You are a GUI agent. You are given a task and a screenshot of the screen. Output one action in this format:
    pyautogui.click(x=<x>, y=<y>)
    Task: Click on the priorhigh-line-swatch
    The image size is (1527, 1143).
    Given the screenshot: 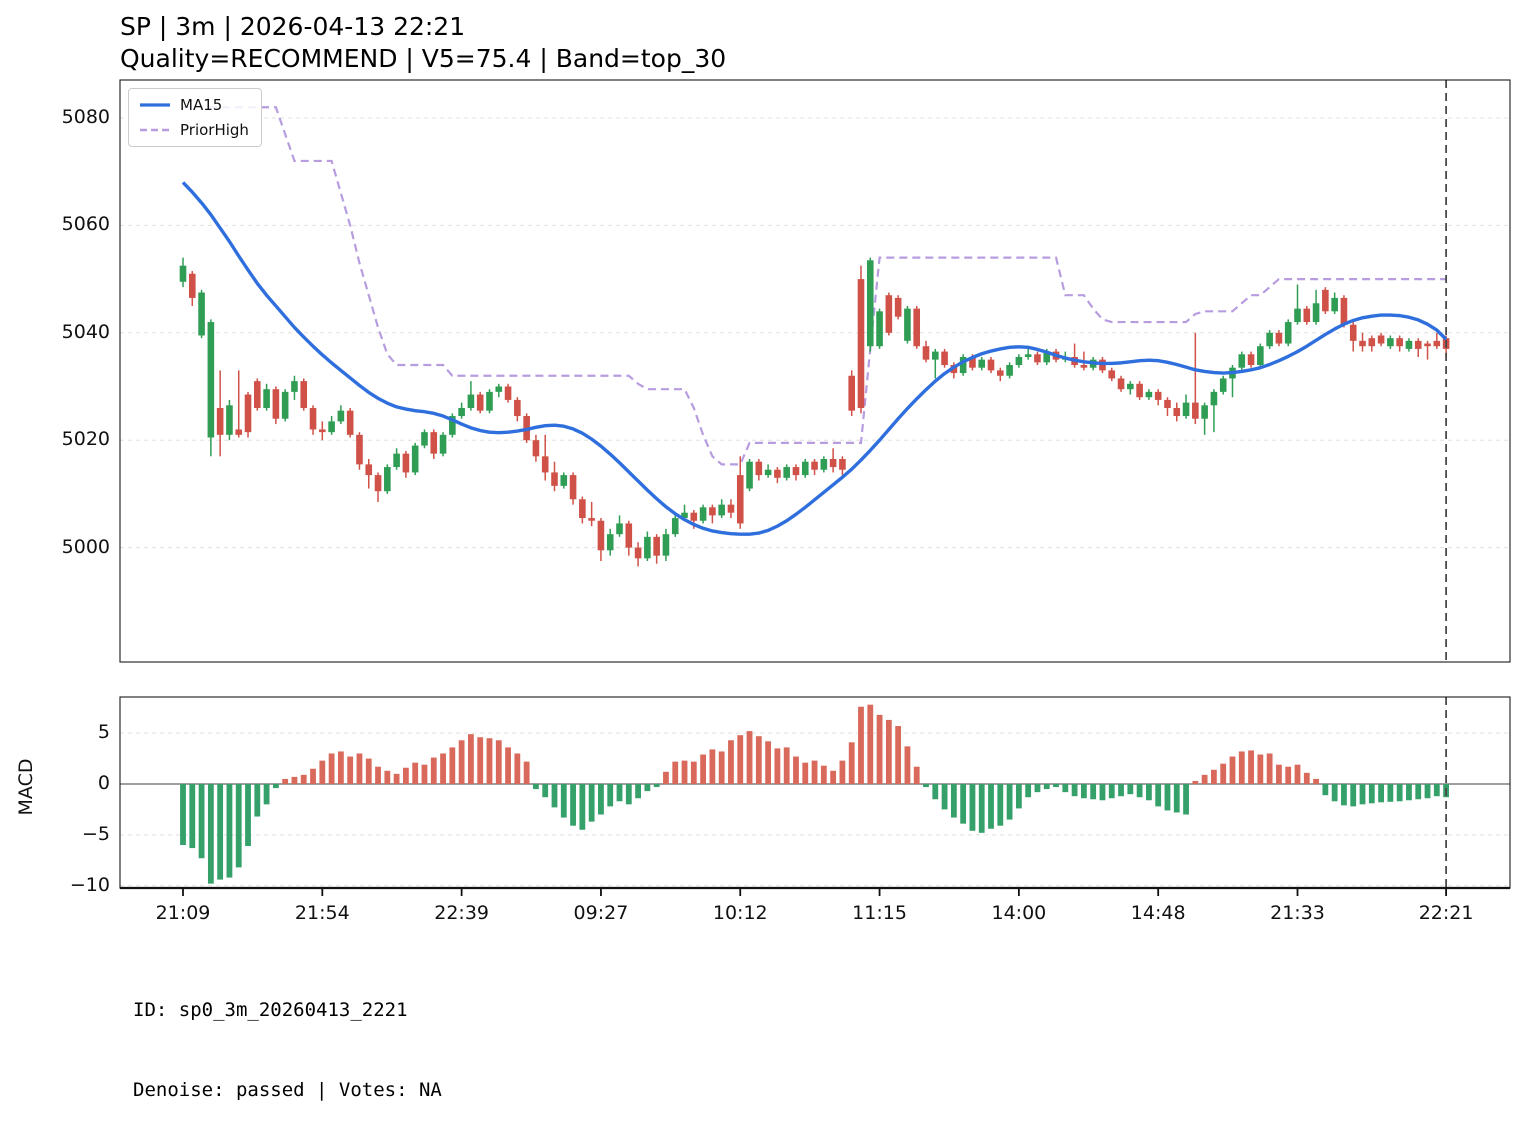 What is the action you would take?
    pyautogui.click(x=155, y=130)
    